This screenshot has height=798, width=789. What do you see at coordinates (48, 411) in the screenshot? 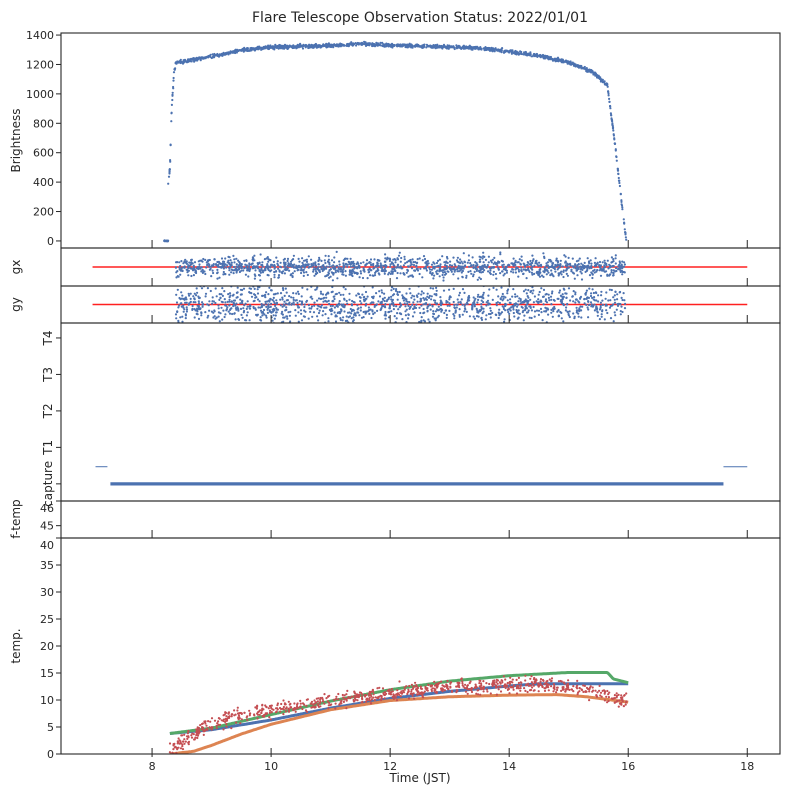
I see `category-label-T2: T2` at bounding box center [48, 411].